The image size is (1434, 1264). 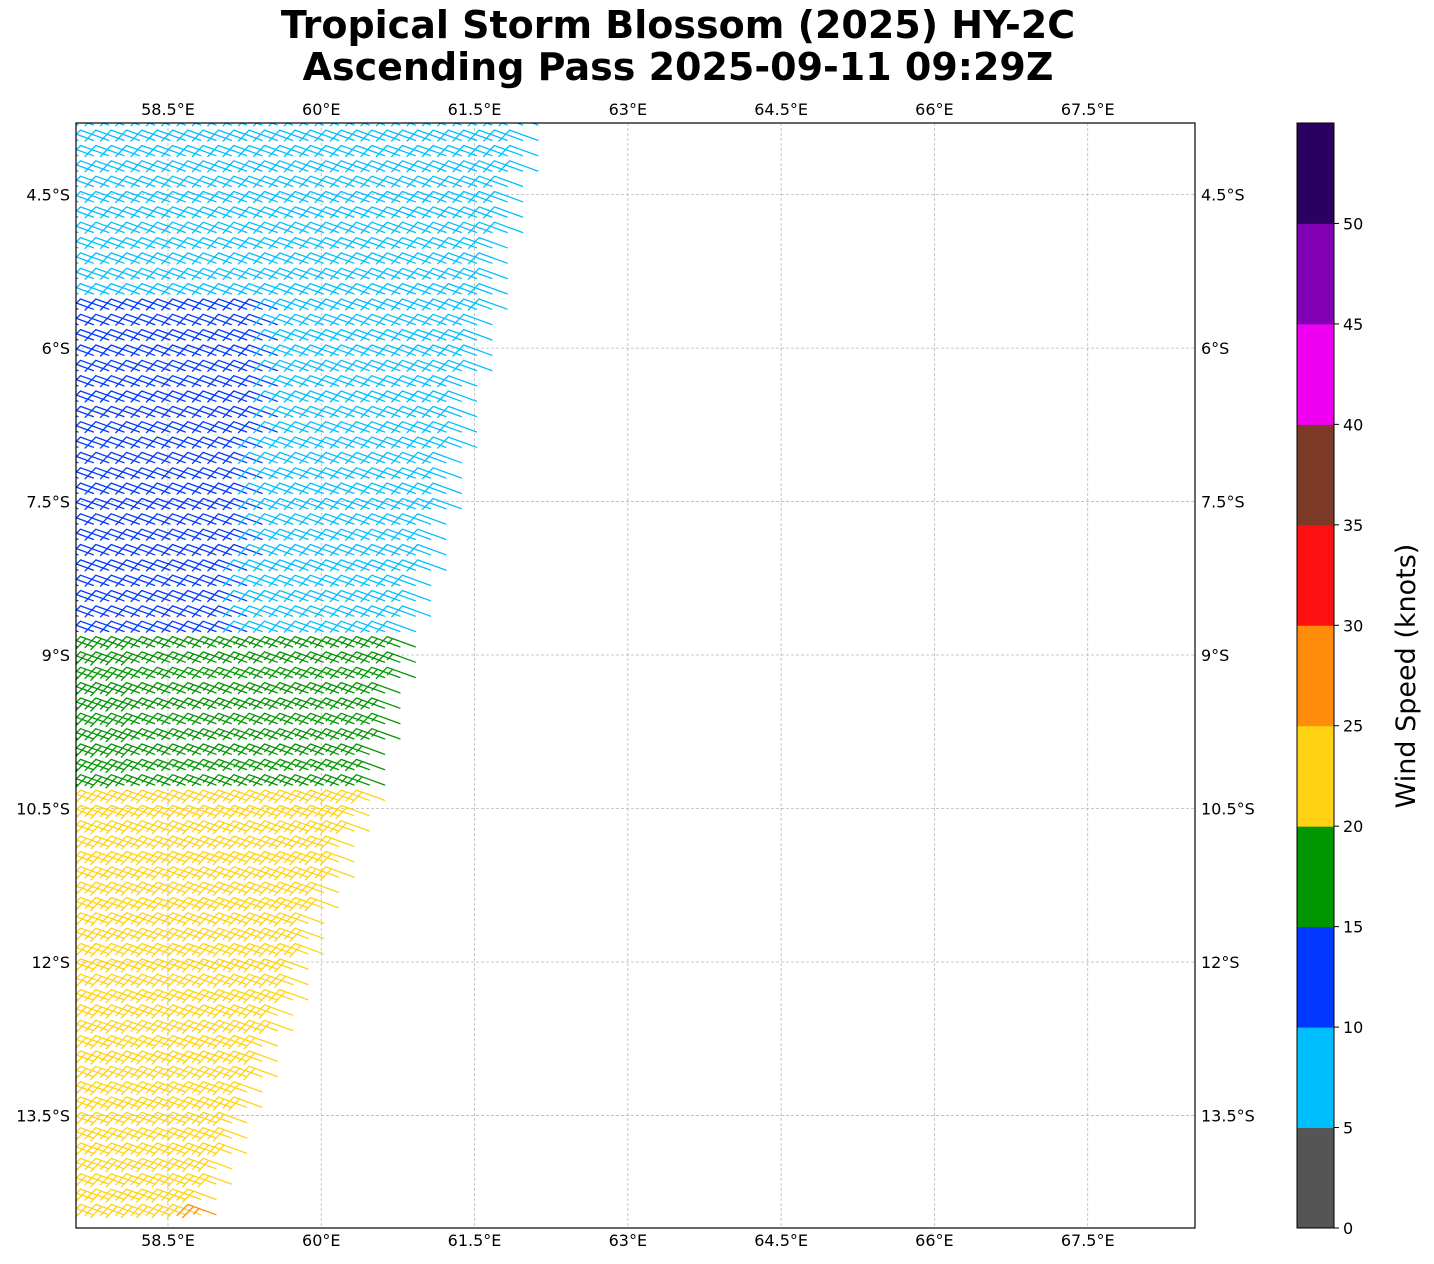 I want to click on x-tick-label-top: 61.5°E, so click(x=475, y=109).